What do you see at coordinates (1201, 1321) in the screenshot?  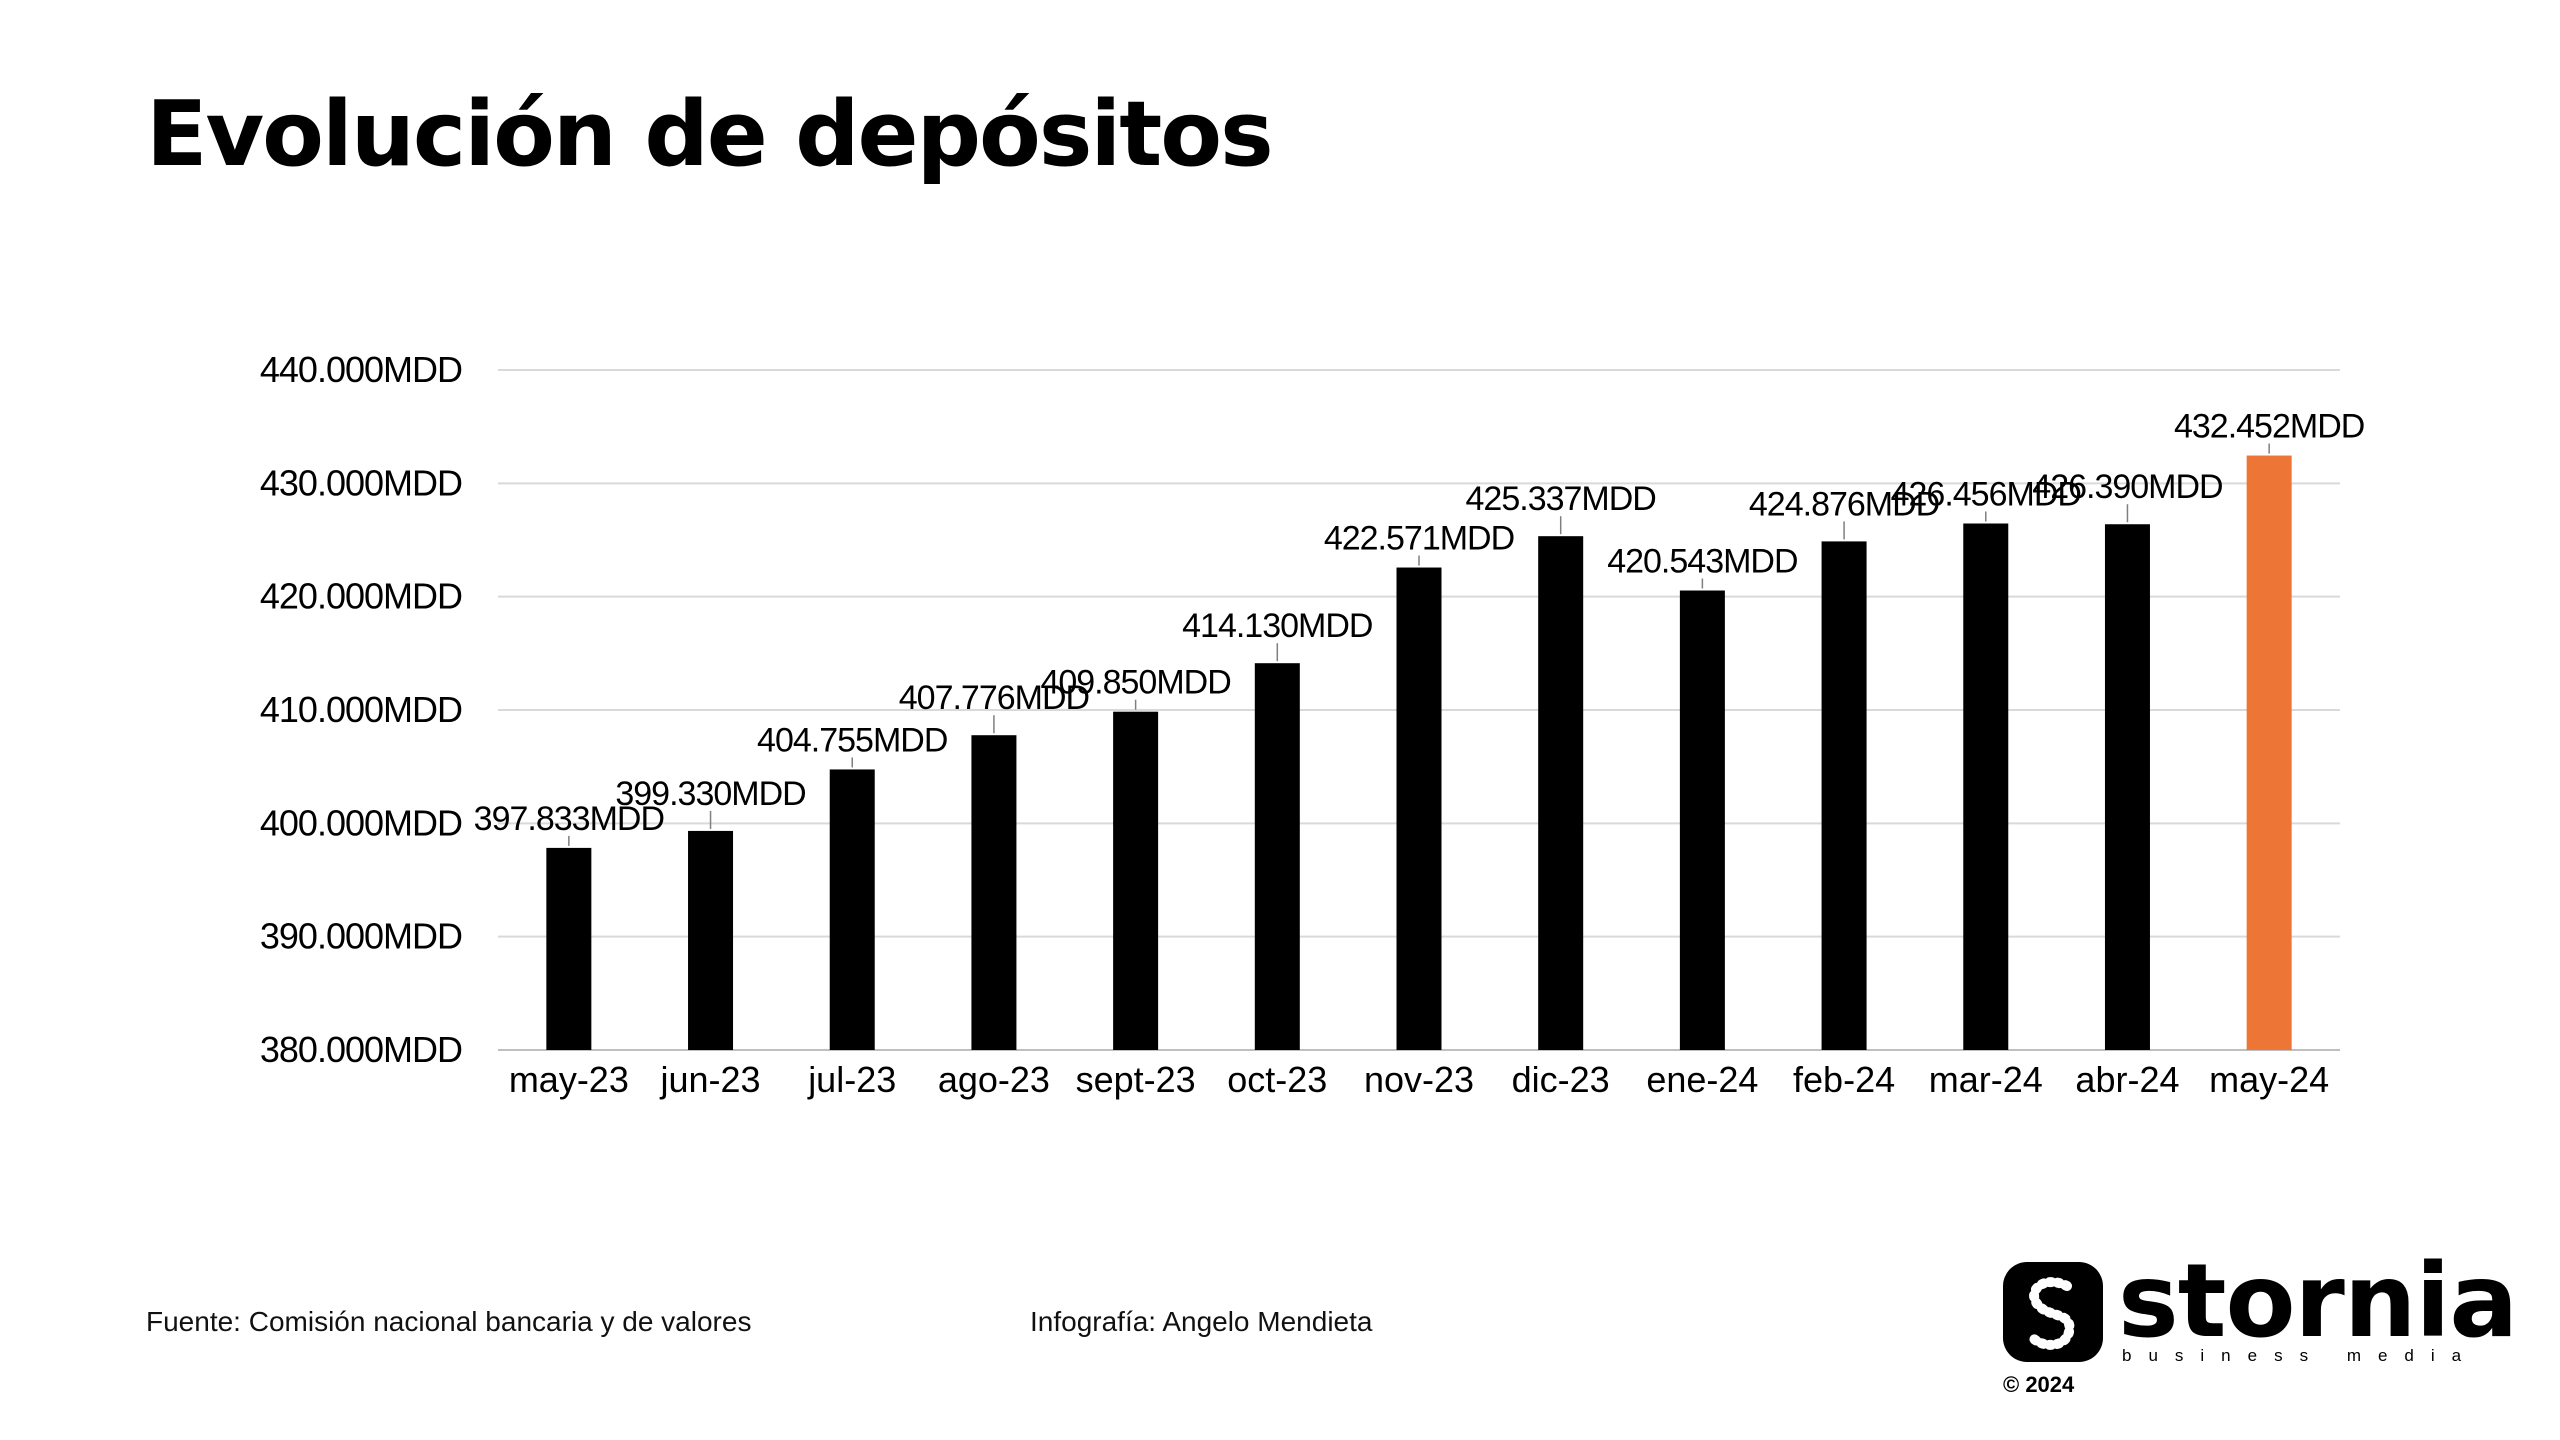 I see `credit-note: Infografía: Angelo Mendieta` at bounding box center [1201, 1321].